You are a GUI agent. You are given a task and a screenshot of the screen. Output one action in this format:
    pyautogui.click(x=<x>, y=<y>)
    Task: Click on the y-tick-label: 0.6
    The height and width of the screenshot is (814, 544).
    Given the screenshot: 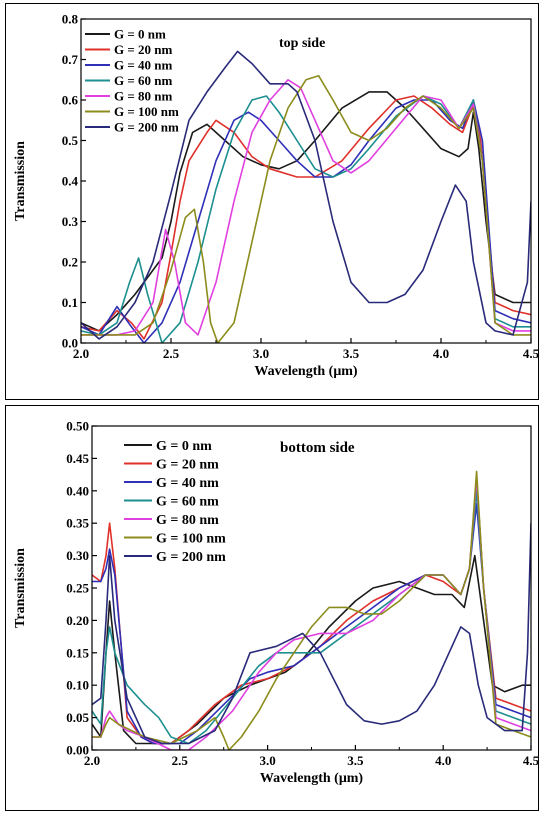 What is the action you would take?
    pyautogui.click(x=70, y=100)
    